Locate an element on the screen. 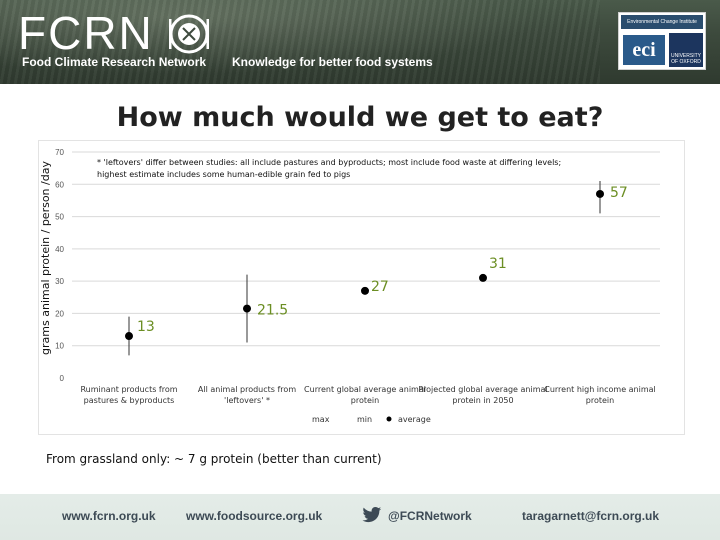 Image resolution: width=720 pixels, height=540 pixels. y-axis-label: grams animal protein / person /day is located at coordinates (45, 258).